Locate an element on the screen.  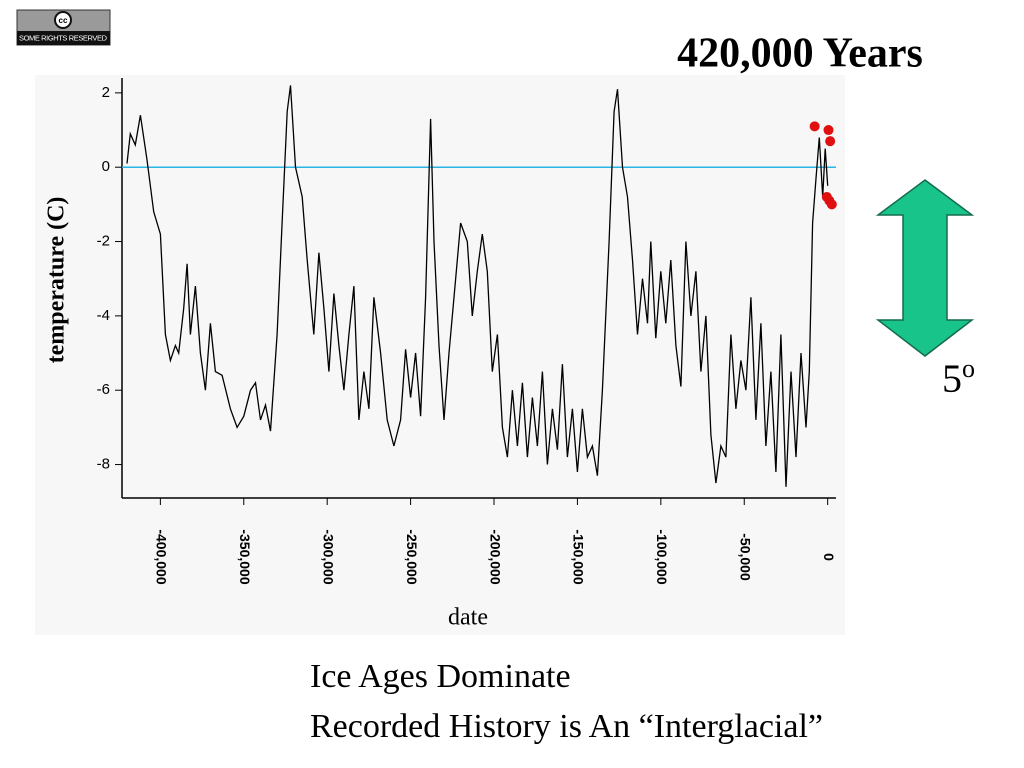
x-tick-label: -200,000 is located at coordinates (495, 556).